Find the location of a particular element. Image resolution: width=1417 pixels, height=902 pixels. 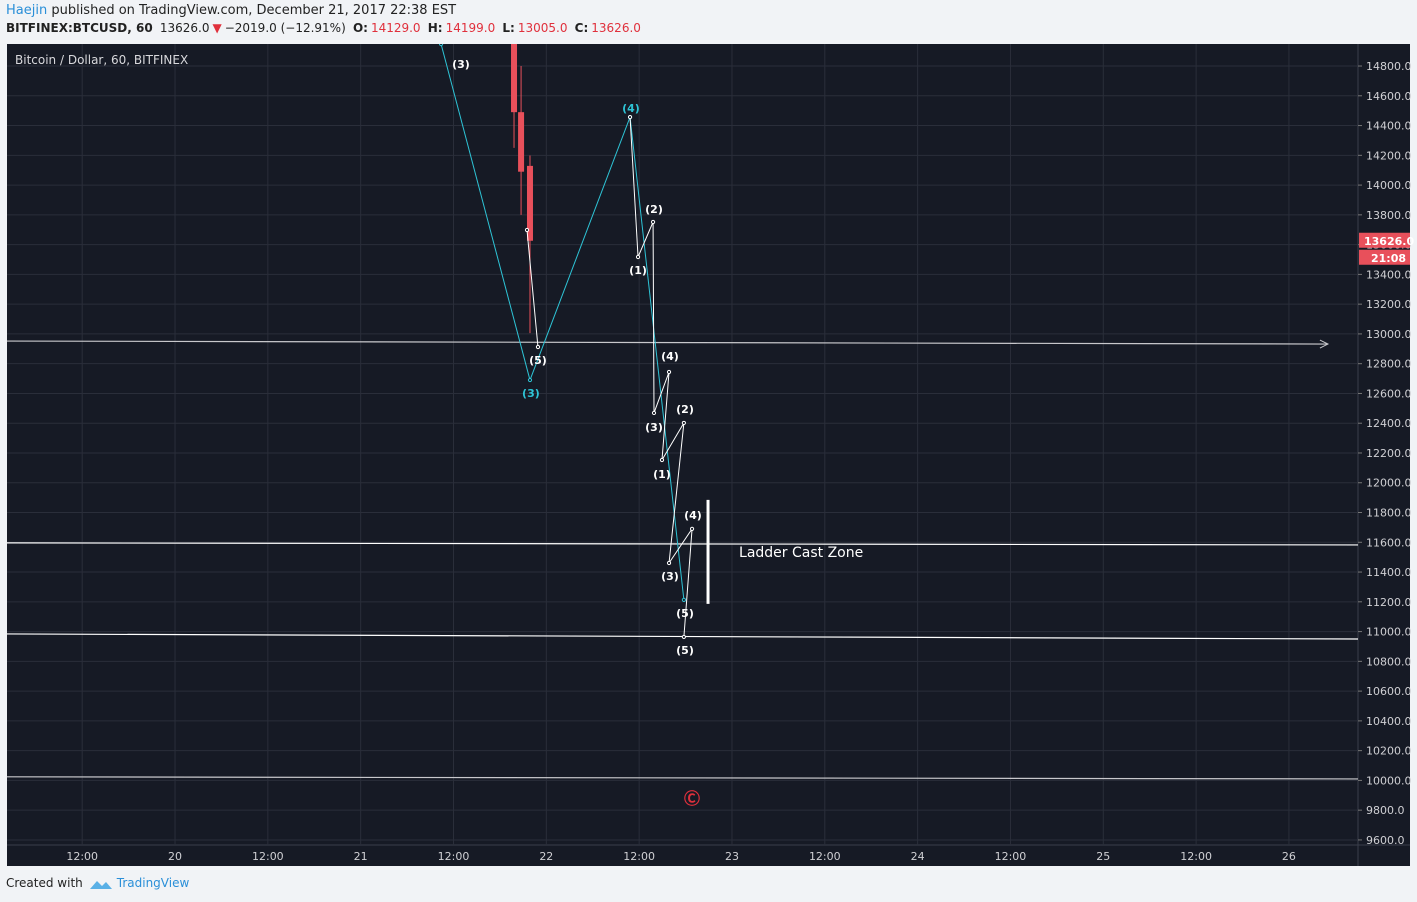

x-tick-label: 20 is located at coordinates (175, 856).